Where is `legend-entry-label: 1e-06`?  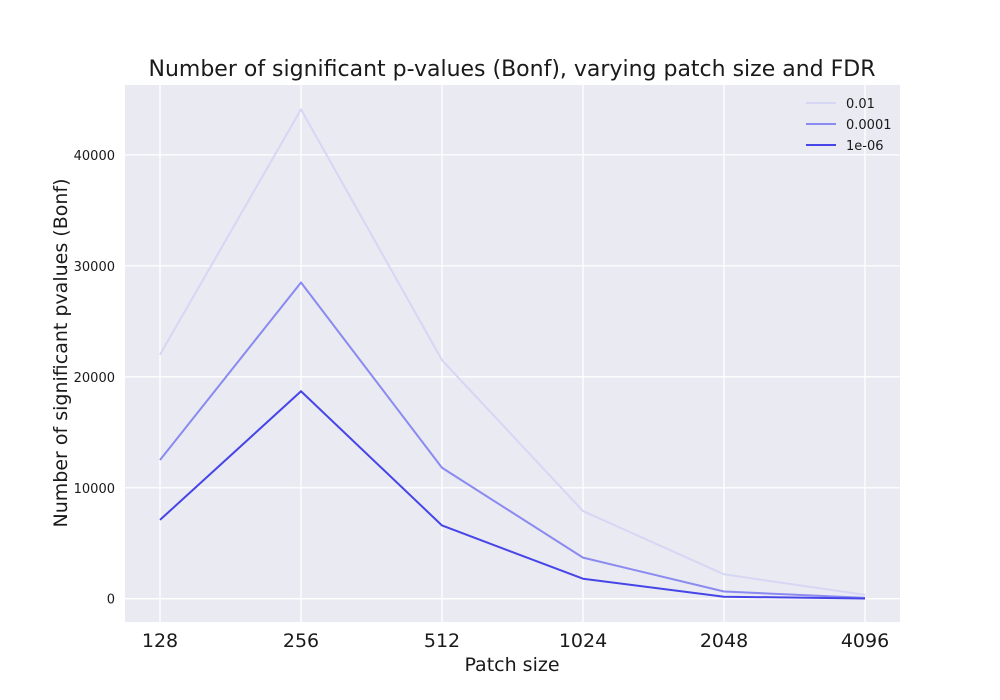
legend-entry-label: 1e-06 is located at coordinates (865, 146).